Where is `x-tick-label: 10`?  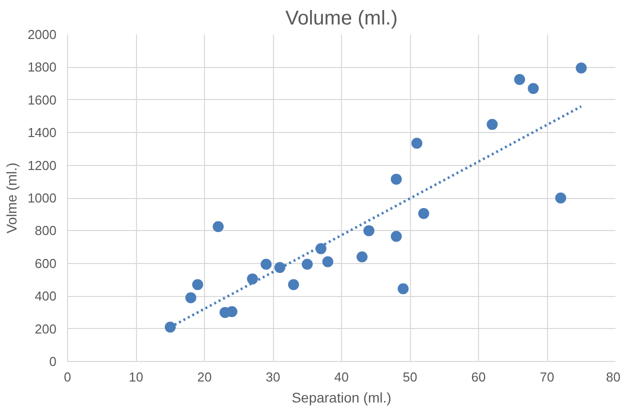
x-tick-label: 10 is located at coordinates (136, 377).